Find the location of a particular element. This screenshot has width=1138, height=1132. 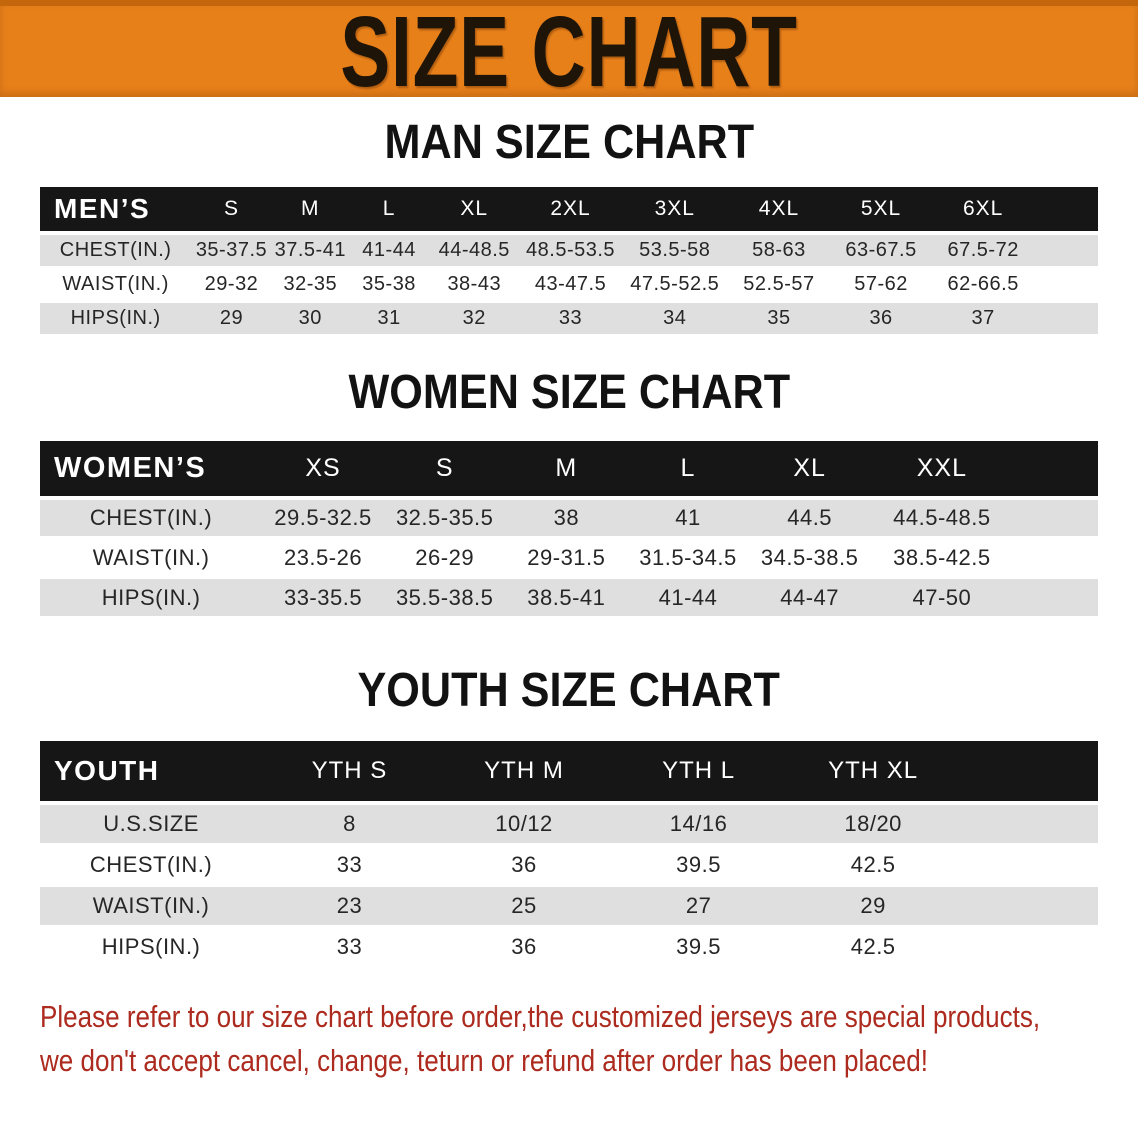

size-value-cell: 32.5-35.5 is located at coordinates (444, 518).